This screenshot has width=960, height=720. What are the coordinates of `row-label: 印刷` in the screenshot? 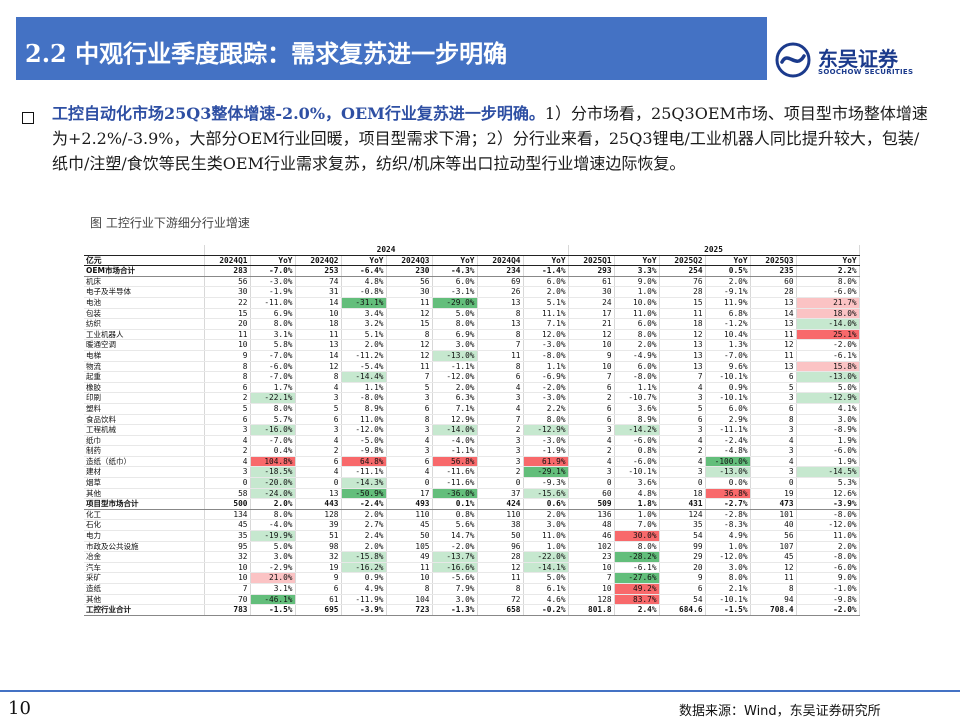 It's located at (144, 398).